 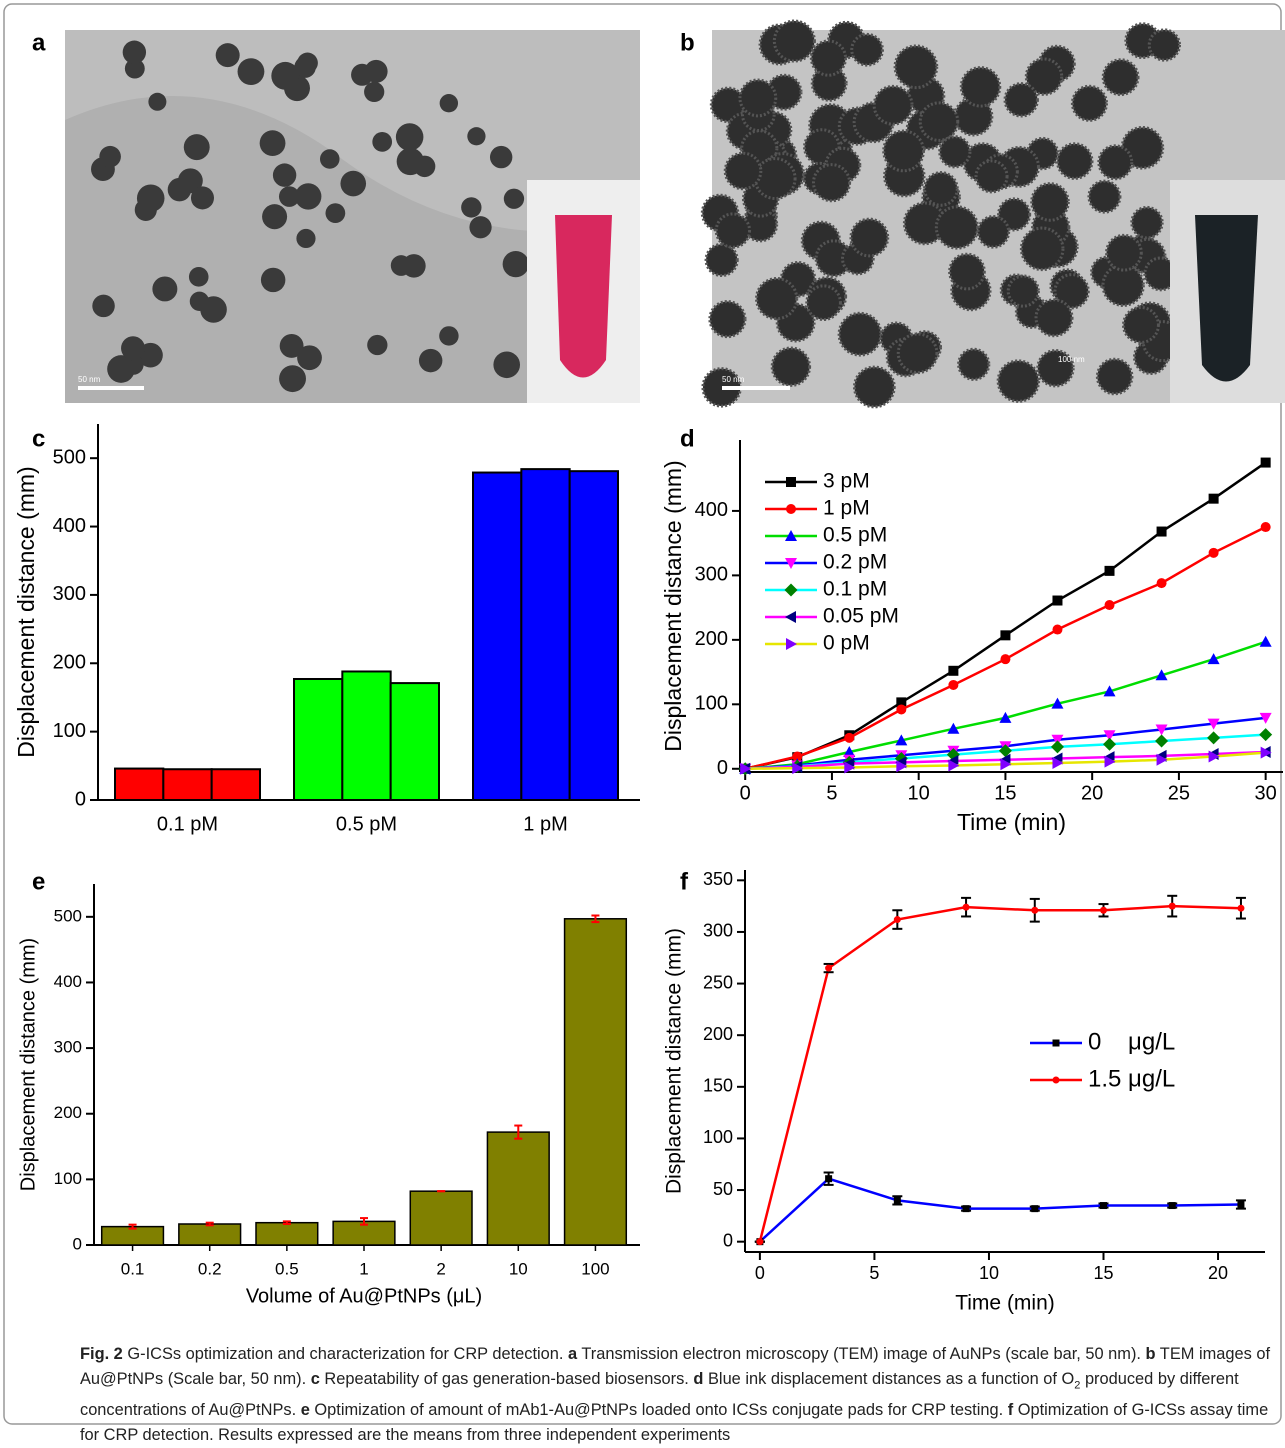 I want to click on caption-text: d, so click(x=698, y=1379).